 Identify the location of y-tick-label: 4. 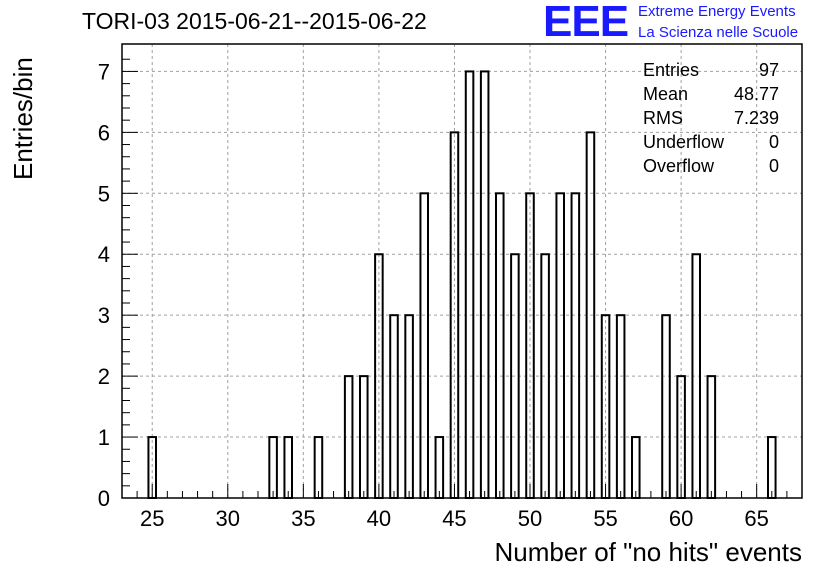
(104, 254).